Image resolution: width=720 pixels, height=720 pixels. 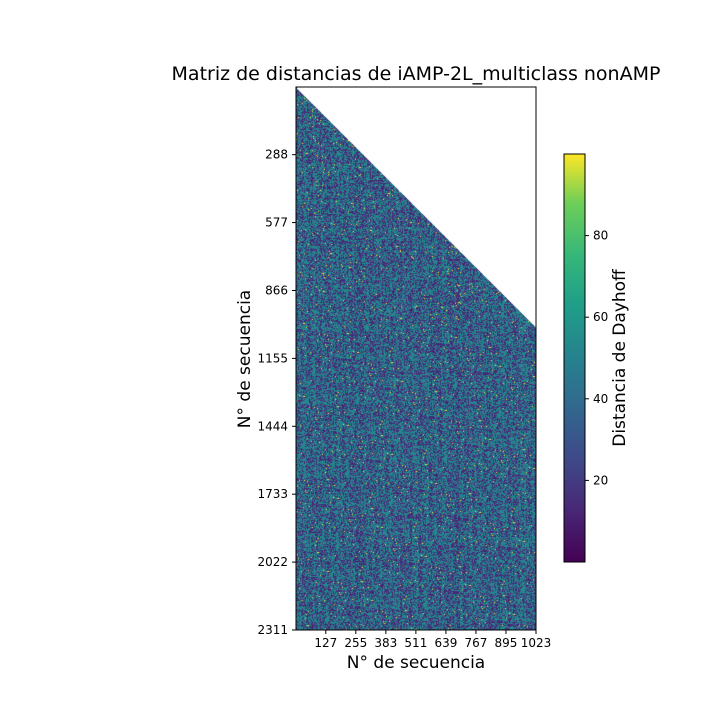 I want to click on x-tick-label: 383, so click(x=385, y=643).